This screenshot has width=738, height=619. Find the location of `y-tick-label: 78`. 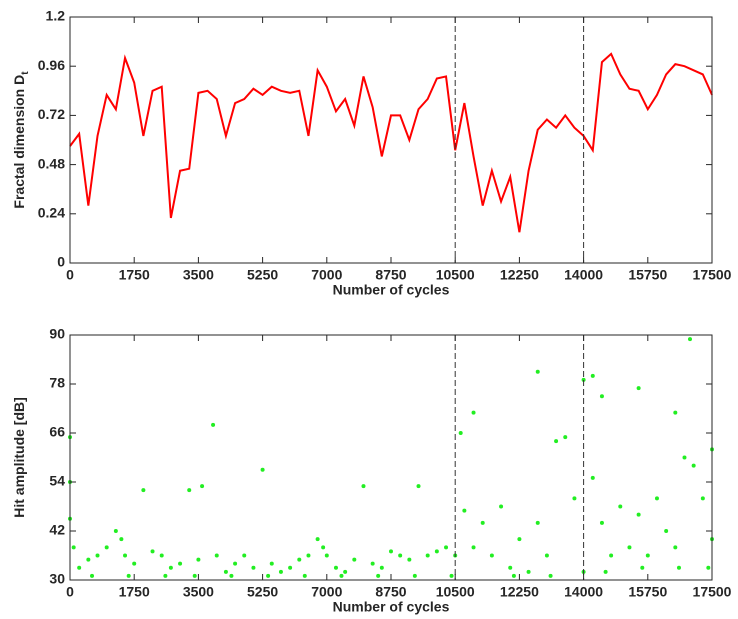

y-tick-label: 78 is located at coordinates (57, 383).